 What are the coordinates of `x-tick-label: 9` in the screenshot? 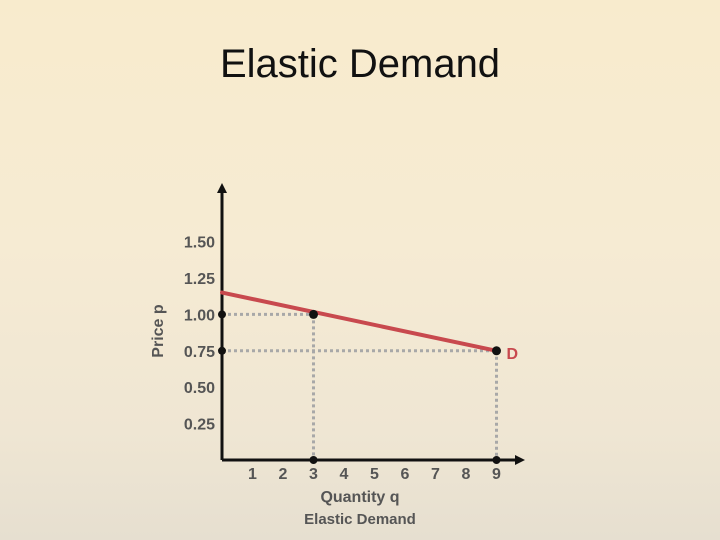 It's located at (496, 474).